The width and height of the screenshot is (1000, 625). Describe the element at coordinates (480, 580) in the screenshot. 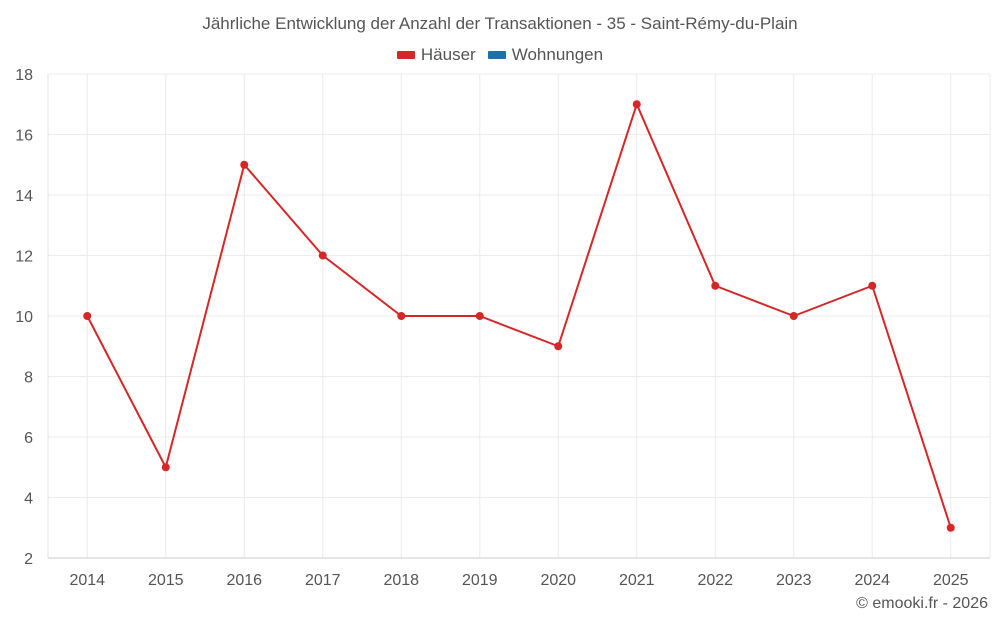

I see `x-tick-label: 2019` at that location.